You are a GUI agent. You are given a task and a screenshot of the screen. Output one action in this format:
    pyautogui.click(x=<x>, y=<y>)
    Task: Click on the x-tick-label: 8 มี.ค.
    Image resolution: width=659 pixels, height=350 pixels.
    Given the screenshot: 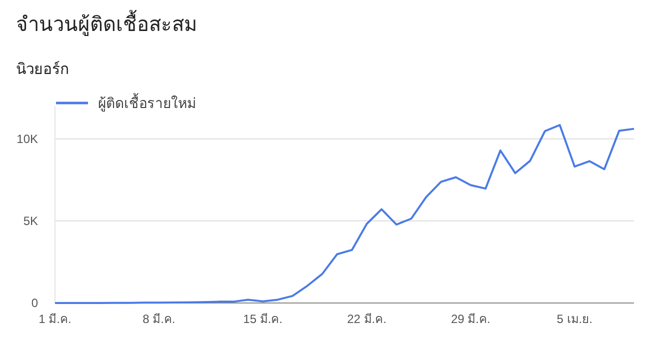 What is the action you would take?
    pyautogui.click(x=159, y=319)
    